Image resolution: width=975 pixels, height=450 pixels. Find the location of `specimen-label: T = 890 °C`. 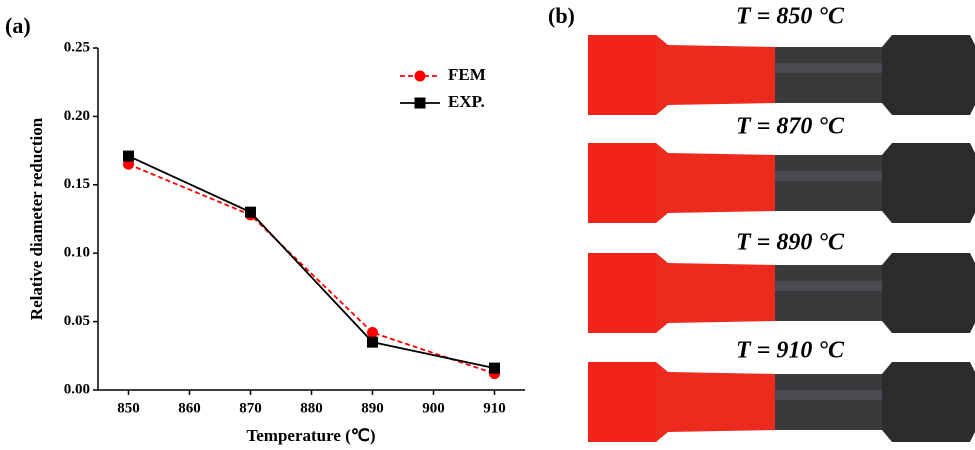

specimen-label: T = 890 °C is located at coordinates (790, 243).